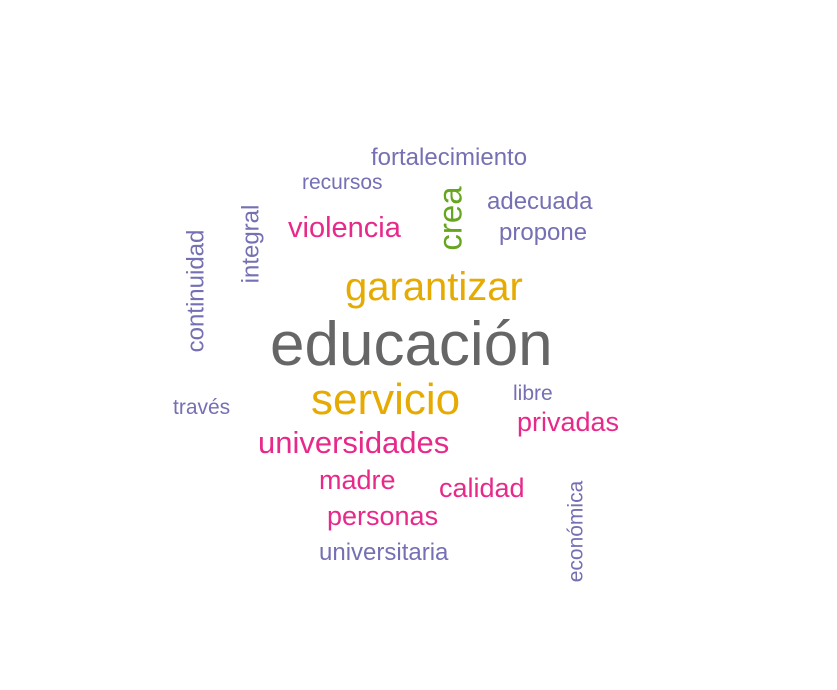  What do you see at coordinates (202, 407) in the screenshot?
I see `word-traves: través` at bounding box center [202, 407].